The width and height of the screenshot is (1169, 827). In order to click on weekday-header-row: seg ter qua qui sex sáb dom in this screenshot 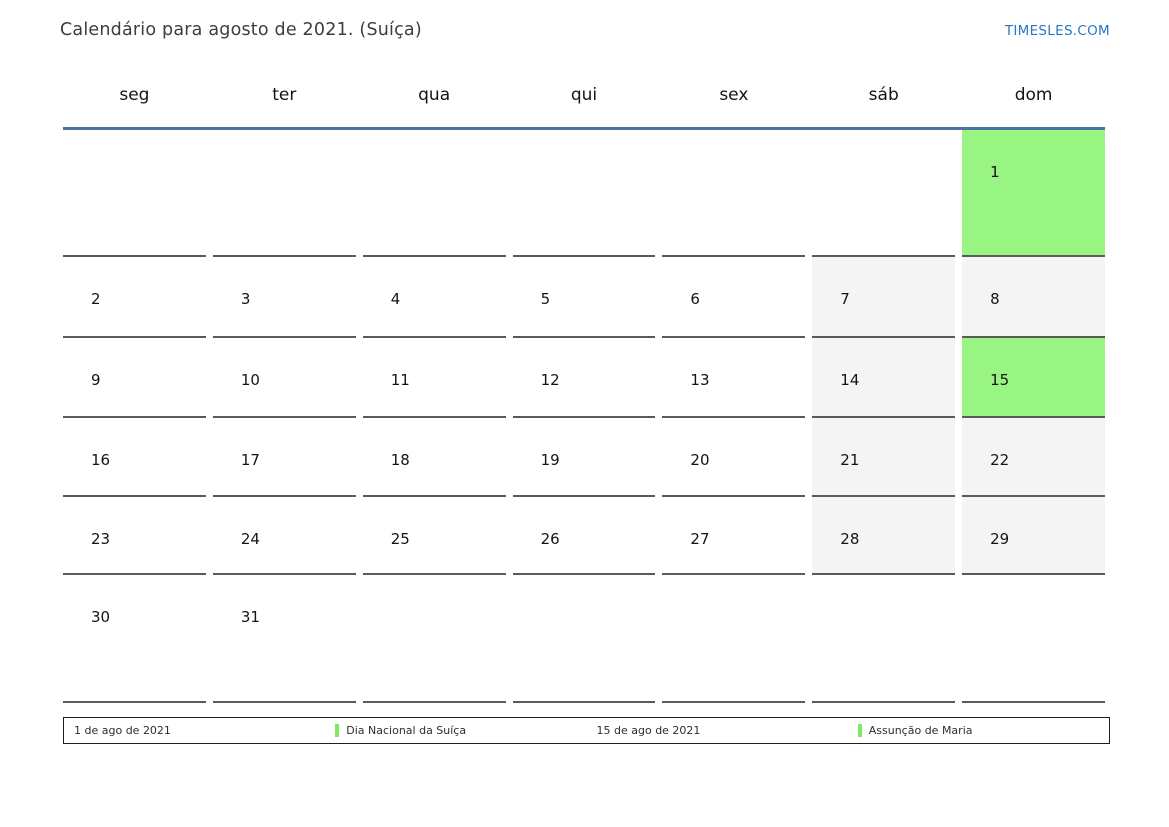, I will do `click(584, 95)`.